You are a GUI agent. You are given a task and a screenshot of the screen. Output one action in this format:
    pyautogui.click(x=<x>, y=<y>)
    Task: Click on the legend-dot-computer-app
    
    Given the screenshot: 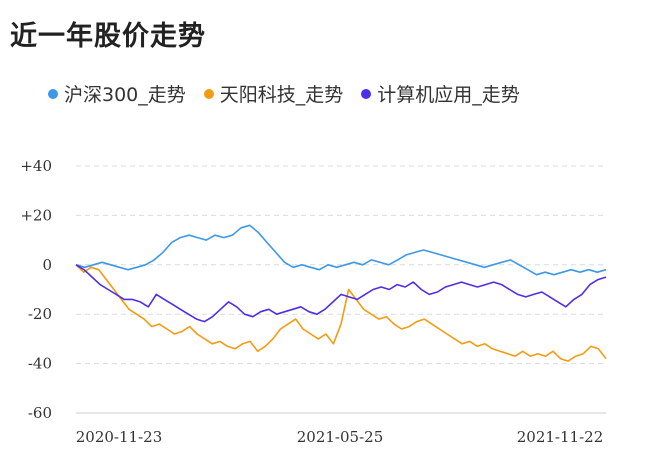 What is the action you would take?
    pyautogui.click(x=366, y=93)
    